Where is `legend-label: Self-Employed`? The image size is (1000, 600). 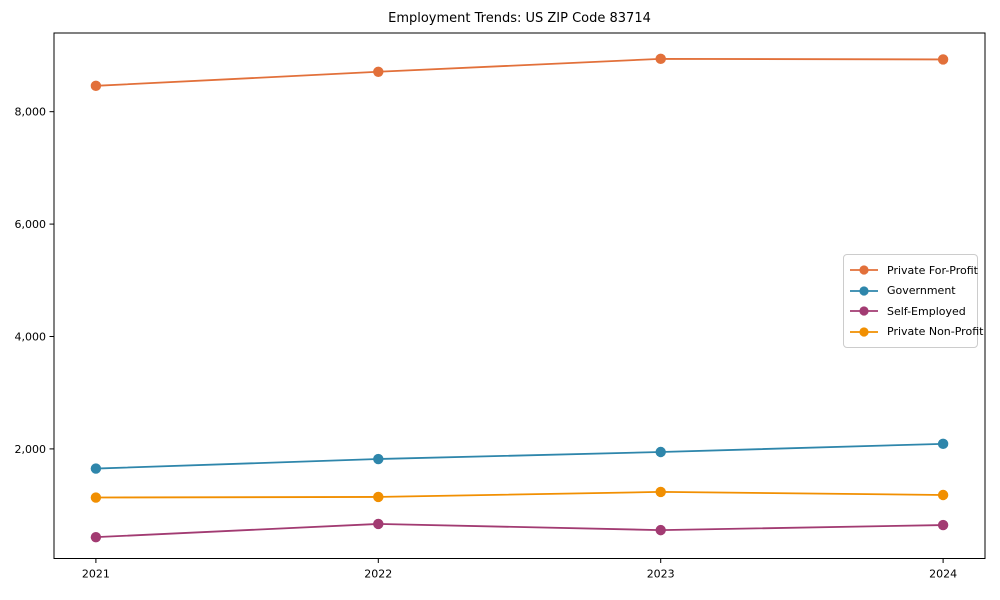 legend-label: Self-Employed is located at coordinates (926, 311).